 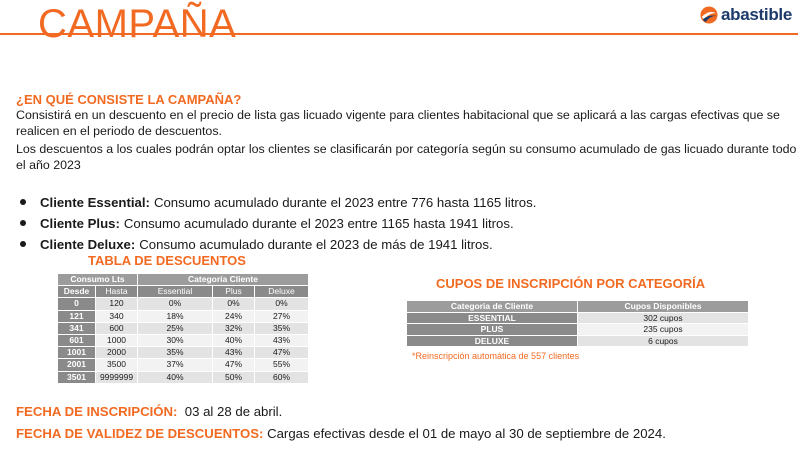 I want to click on table-cell: 6 cupos, so click(x=663, y=340).